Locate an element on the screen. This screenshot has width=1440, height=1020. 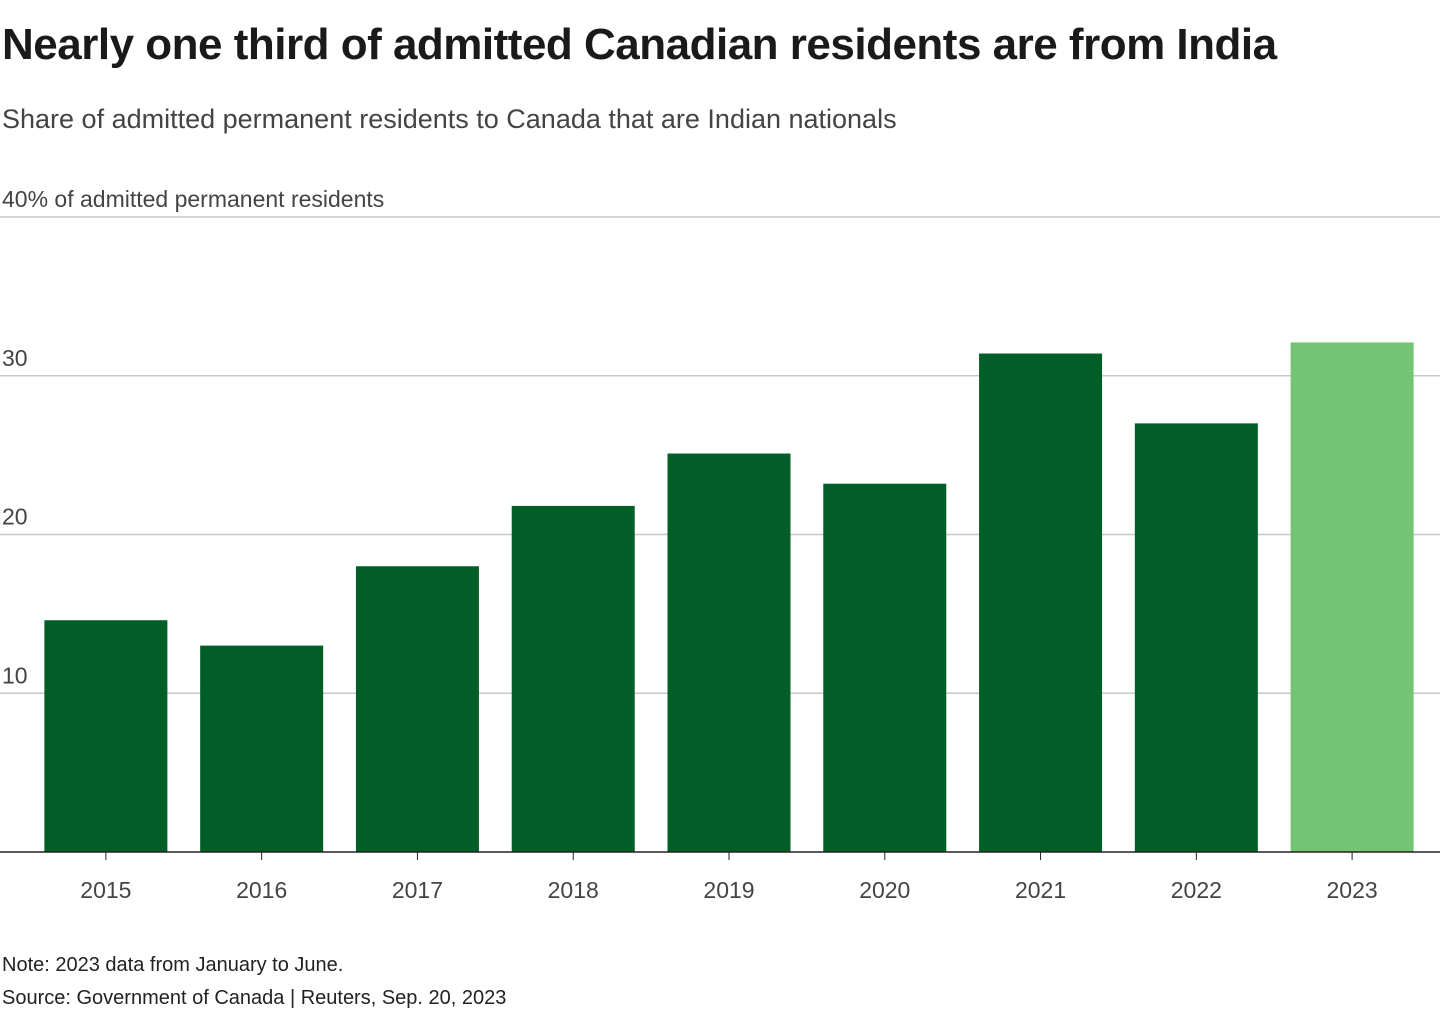
x-tick-label: 2021 is located at coordinates (1040, 890).